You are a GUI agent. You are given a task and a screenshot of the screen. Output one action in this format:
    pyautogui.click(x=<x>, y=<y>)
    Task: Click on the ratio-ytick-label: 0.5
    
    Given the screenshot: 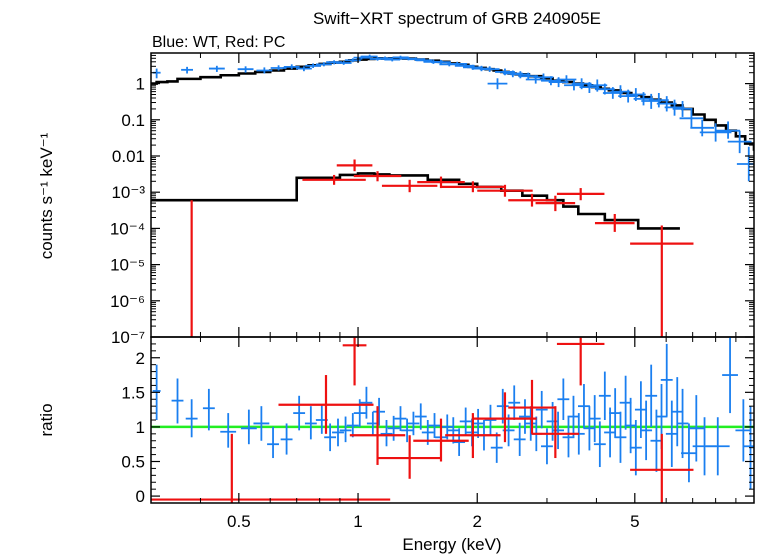 What is the action you would take?
    pyautogui.click(x=133, y=462)
    